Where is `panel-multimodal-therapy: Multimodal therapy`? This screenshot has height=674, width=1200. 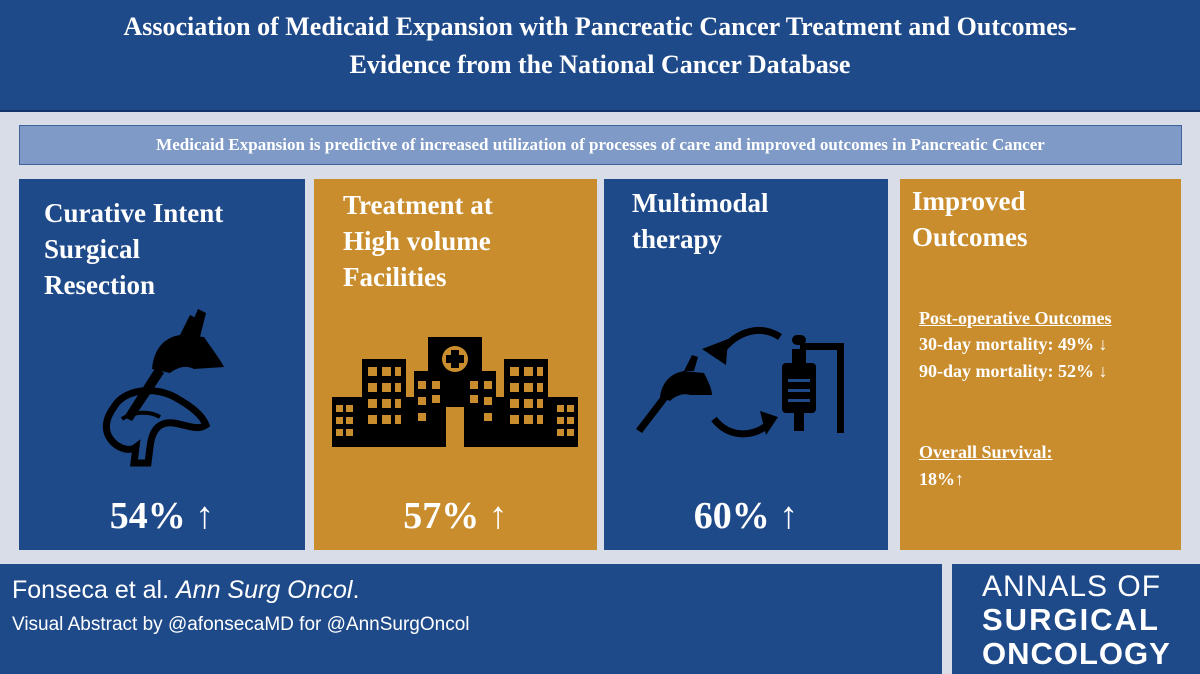 panel-multimodal-therapy: Multimodal therapy is located at coordinates (746, 364).